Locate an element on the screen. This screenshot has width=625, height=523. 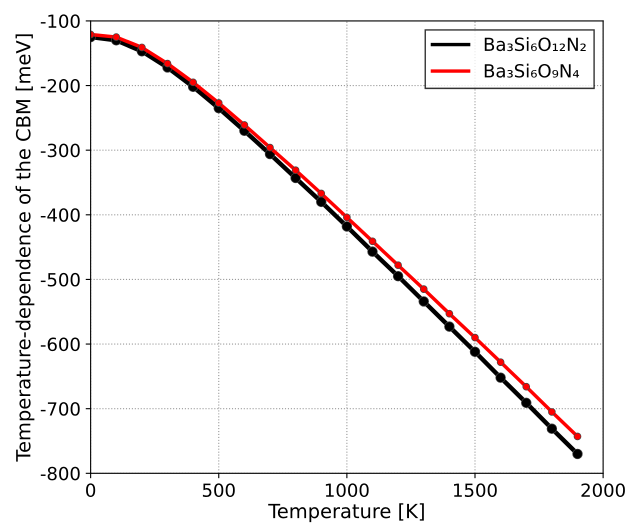
x-tick-label: 500 is located at coordinates (218, 490).